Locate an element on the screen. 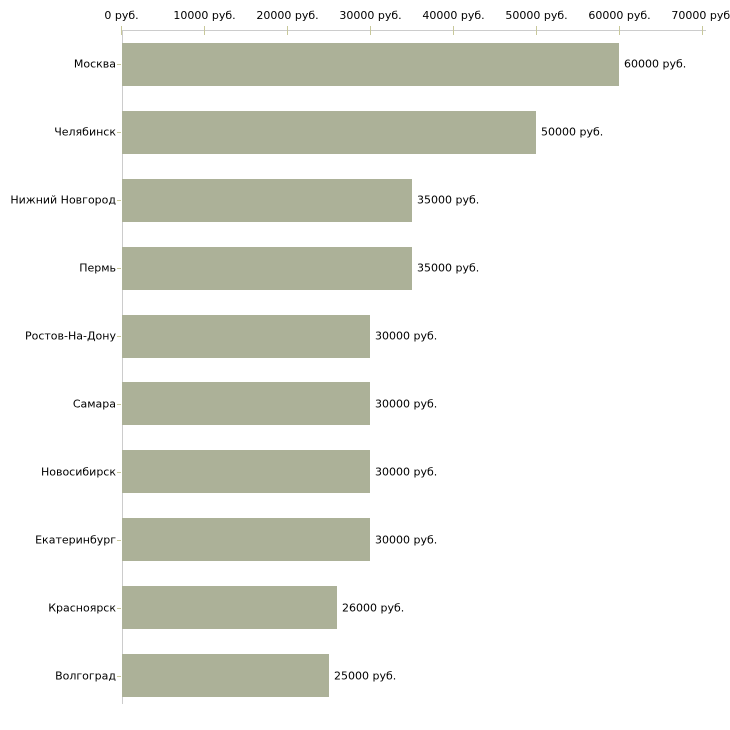 This screenshot has height=730, width=730. x-tick-label: 40000 руб. is located at coordinates (453, 15).